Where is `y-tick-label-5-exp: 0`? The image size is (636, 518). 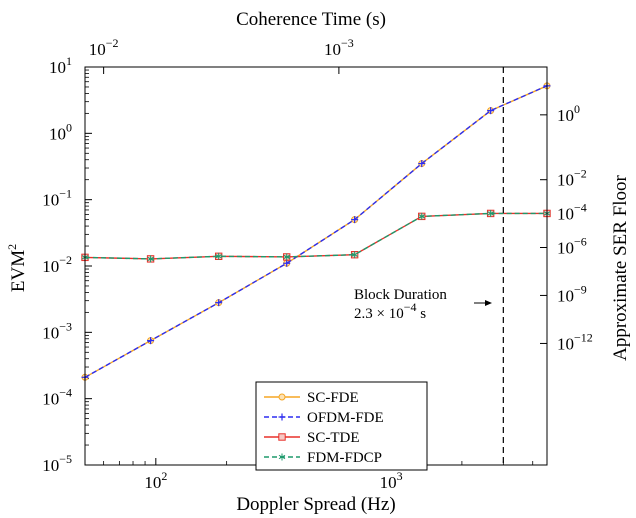
y-tick-label-5-exp: 0 is located at coordinates (69, 127).